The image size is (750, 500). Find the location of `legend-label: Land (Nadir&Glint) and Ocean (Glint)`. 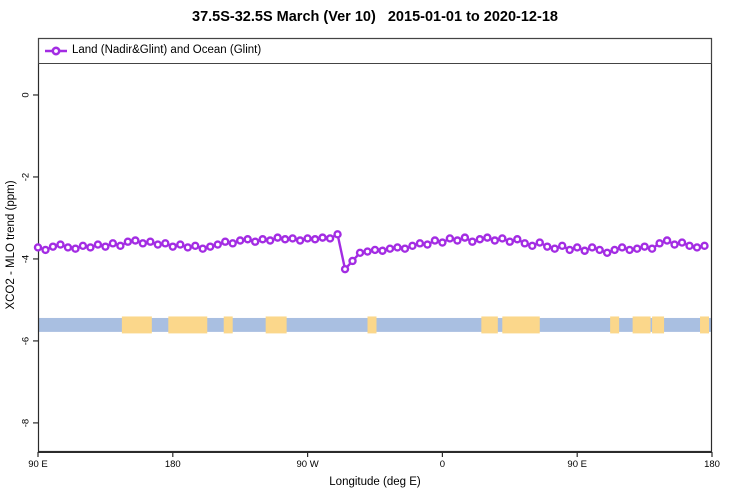

legend-label: Land (Nadir&Glint) and Ocean (Glint) is located at coordinates (167, 50).